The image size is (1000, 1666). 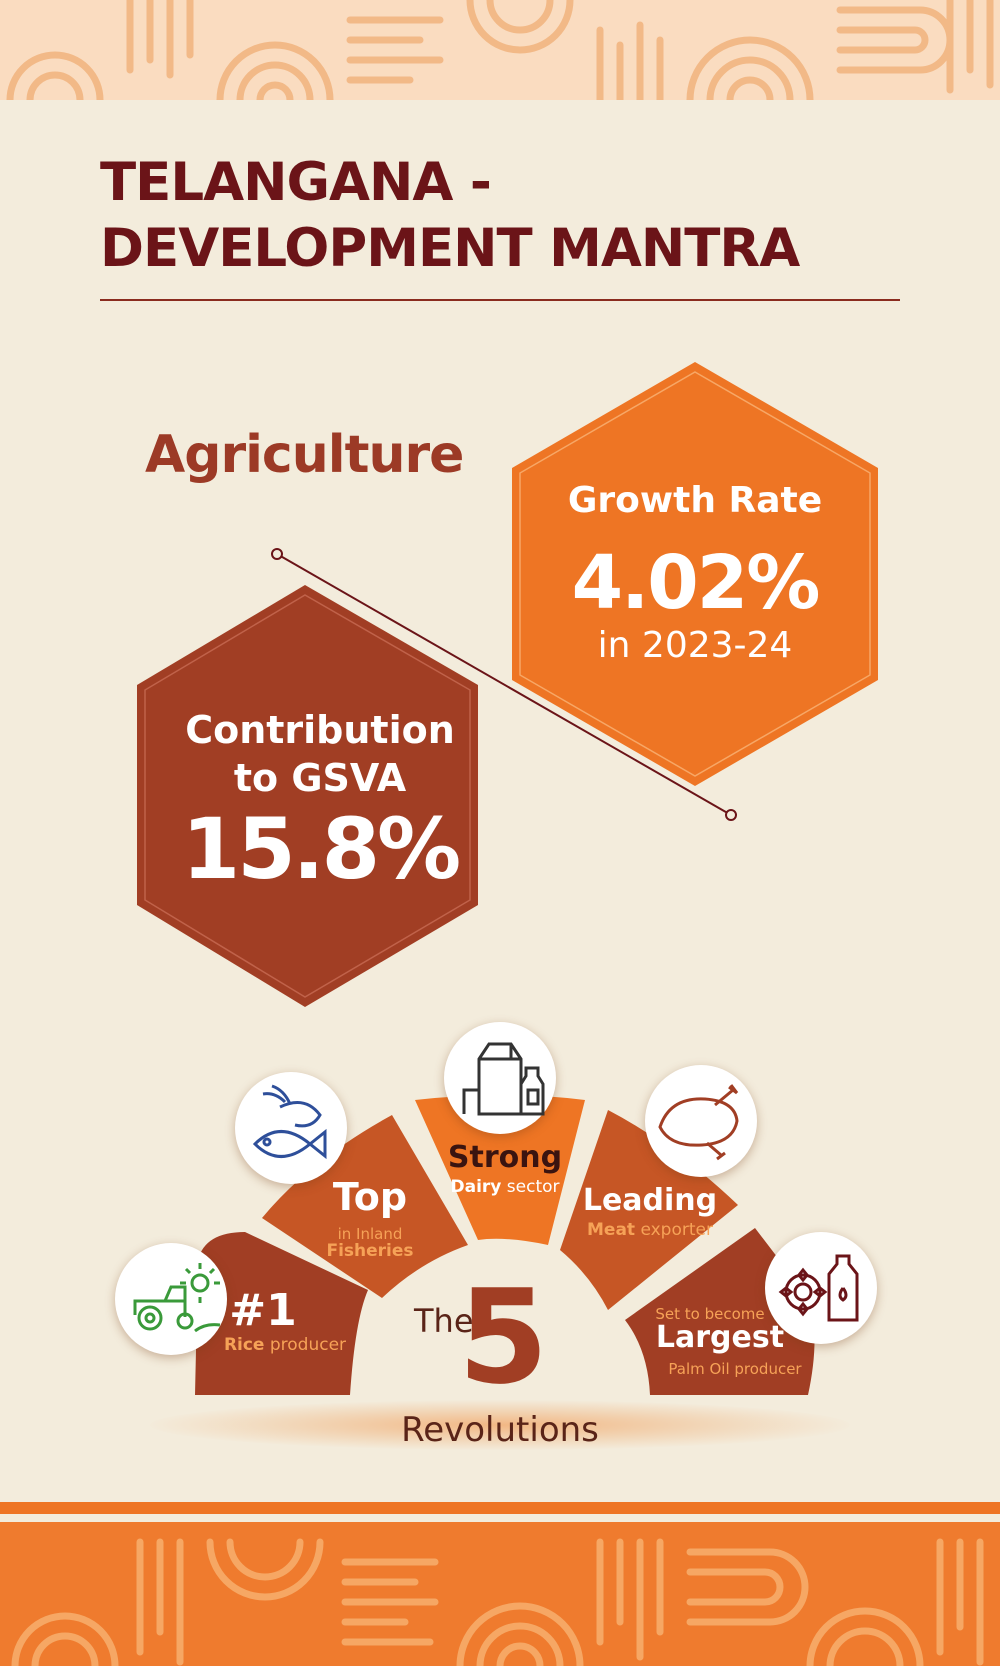 I want to click on sunflower-oil-icon, so click(x=821, y=1288).